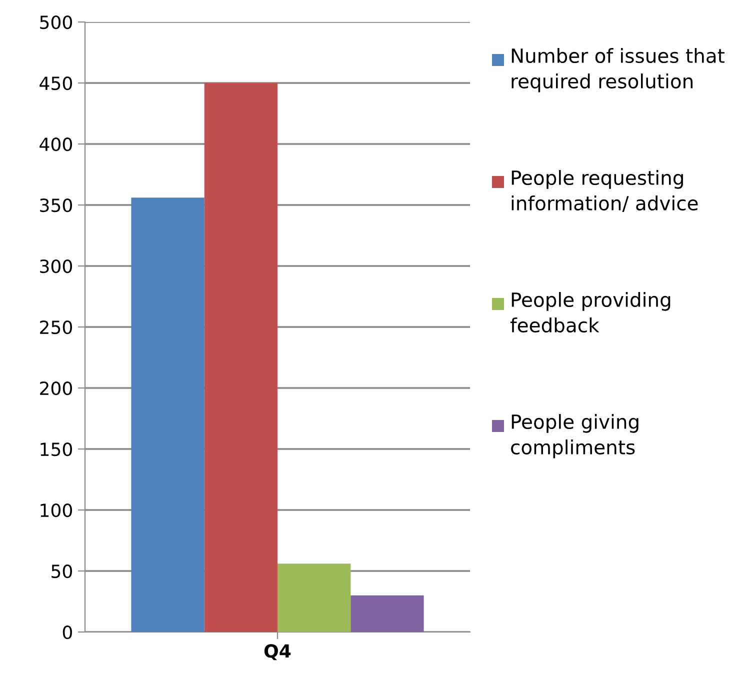  Describe the element at coordinates (56, 327) in the screenshot. I see `y-tick-label: 250` at that location.